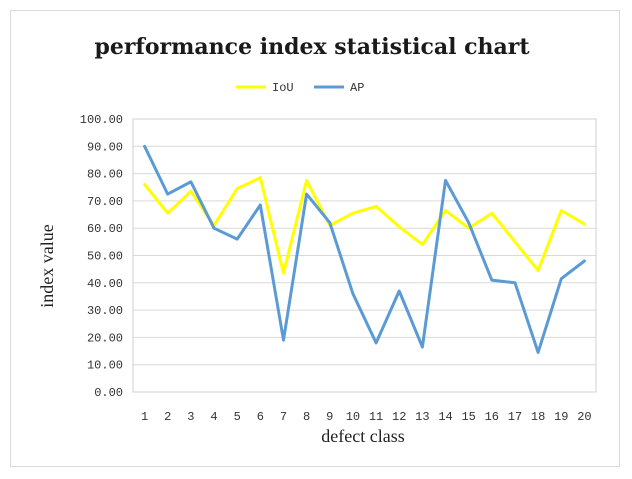  I want to click on x-tick-label: 20, so click(584, 417).